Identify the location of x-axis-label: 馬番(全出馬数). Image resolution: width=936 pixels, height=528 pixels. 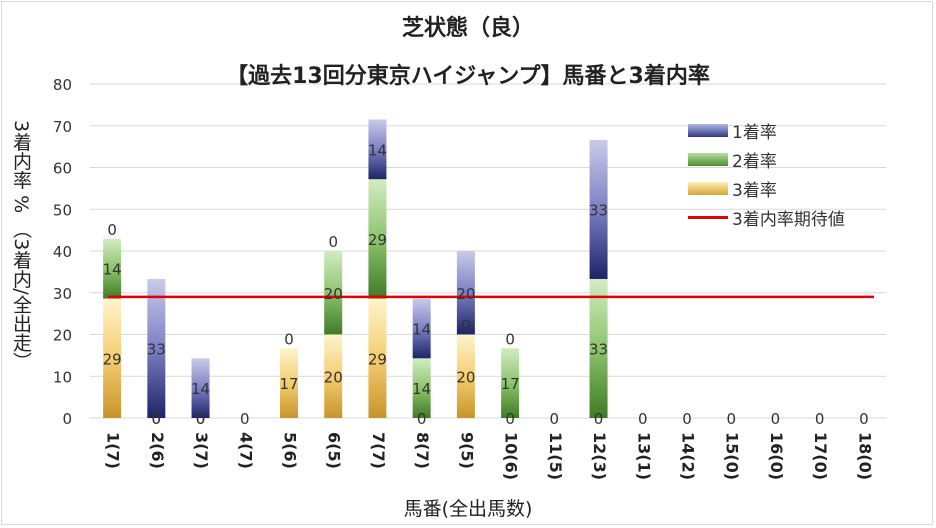
(468, 509).